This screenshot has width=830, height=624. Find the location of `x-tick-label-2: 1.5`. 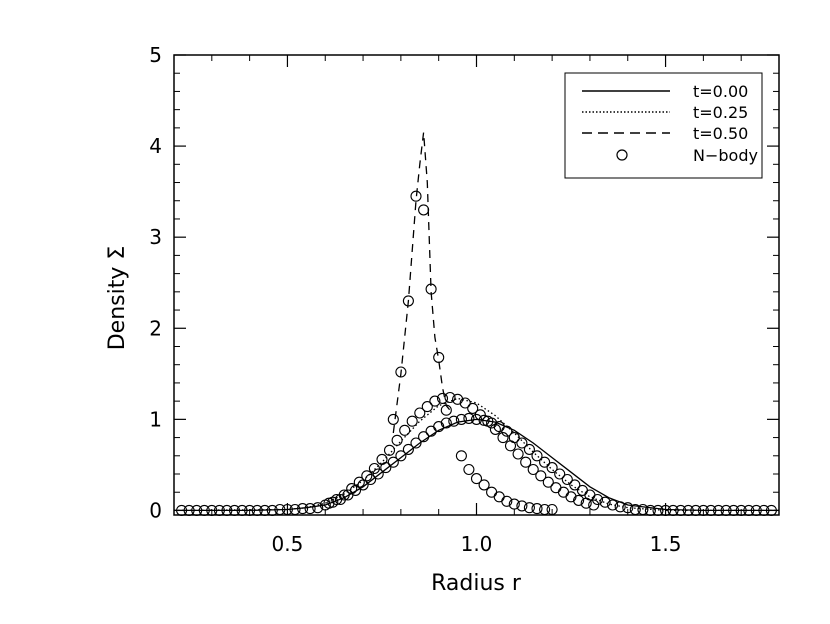

x-tick-label-2: 1.5 is located at coordinates (666, 544).